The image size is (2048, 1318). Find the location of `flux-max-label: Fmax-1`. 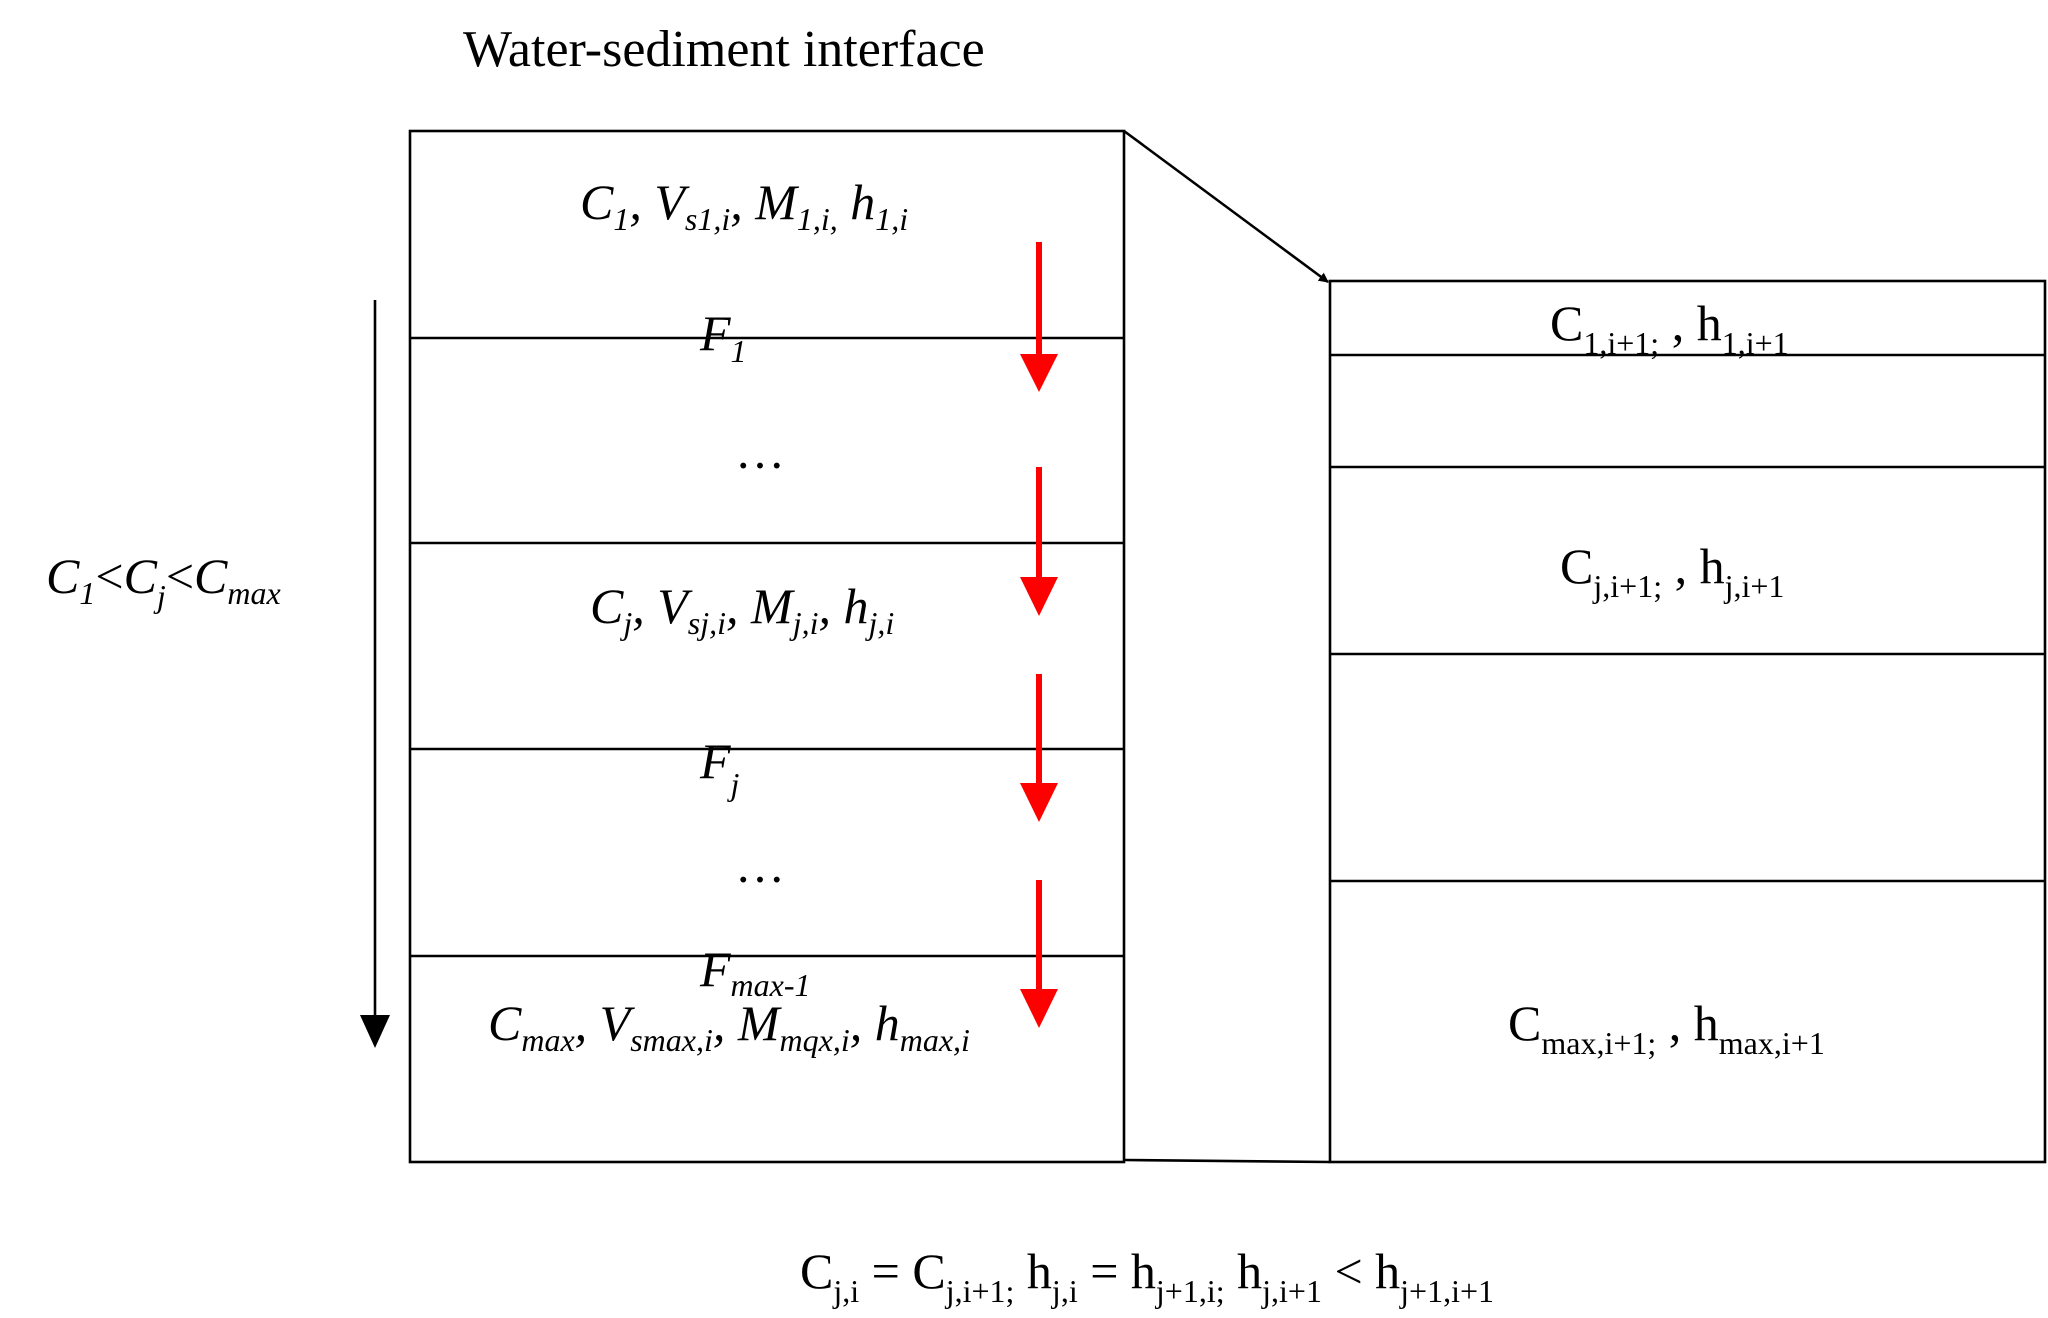

flux-max-label: Fmax-1 is located at coordinates (755, 972).